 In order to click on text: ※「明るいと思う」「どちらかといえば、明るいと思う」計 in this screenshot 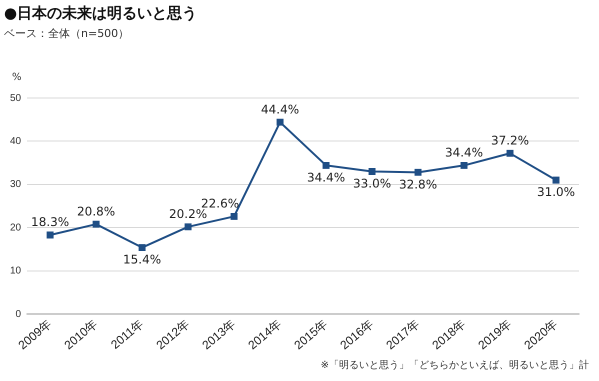, I will do `click(454, 365)`.